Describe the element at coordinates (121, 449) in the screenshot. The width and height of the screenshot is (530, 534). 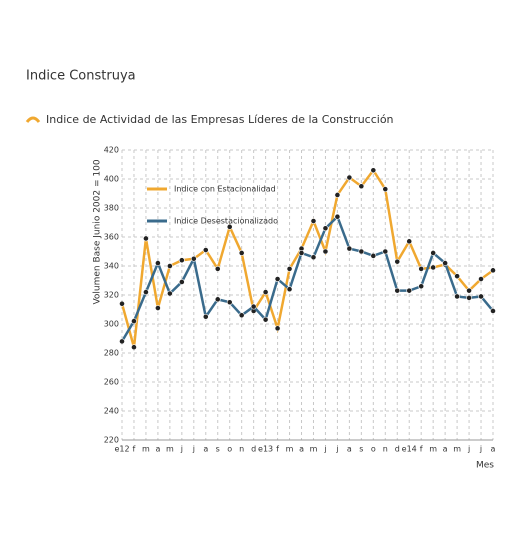
I see `x-tick-label: e12` at that location.